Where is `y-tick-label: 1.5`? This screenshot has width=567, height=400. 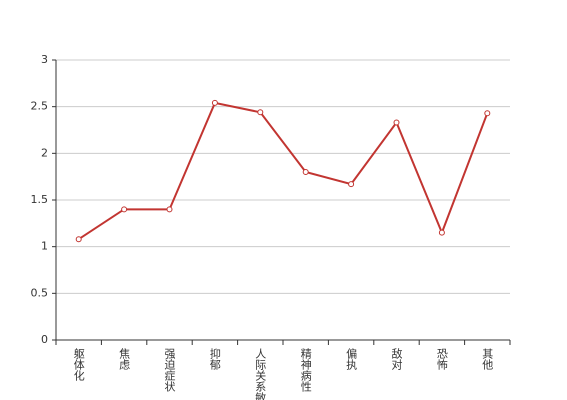 y-tick-label: 1.5 is located at coordinates (40, 199).